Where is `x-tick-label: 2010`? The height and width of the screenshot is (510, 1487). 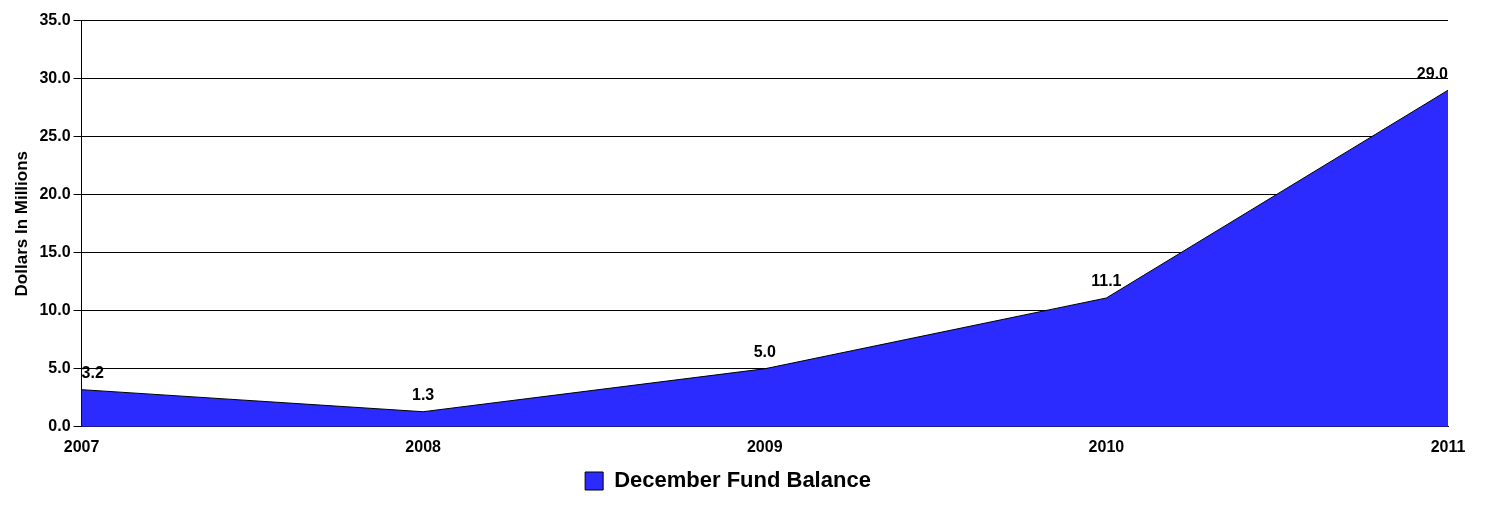
x-tick-label: 2010 is located at coordinates (1106, 446).